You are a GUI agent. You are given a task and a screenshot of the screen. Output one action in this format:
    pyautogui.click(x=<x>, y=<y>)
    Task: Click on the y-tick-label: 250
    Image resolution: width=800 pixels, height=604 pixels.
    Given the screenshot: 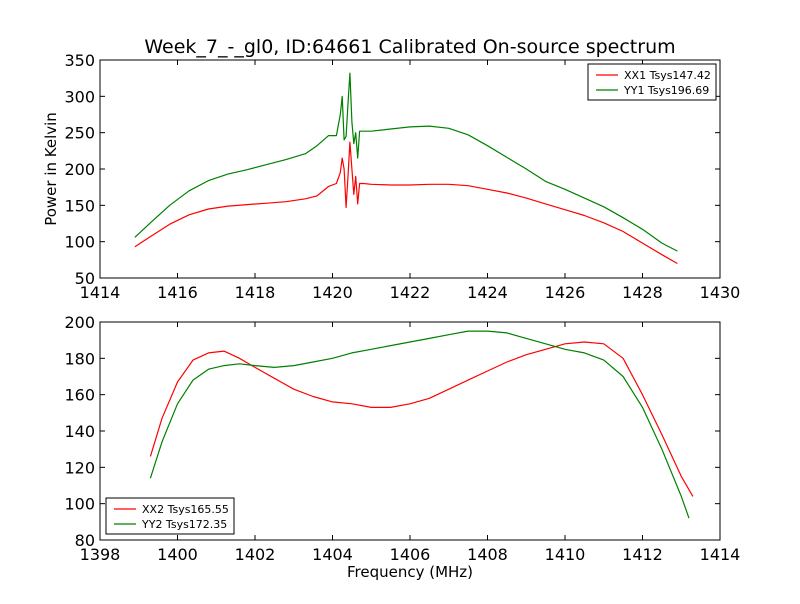 What is the action you would take?
    pyautogui.click(x=79, y=133)
    